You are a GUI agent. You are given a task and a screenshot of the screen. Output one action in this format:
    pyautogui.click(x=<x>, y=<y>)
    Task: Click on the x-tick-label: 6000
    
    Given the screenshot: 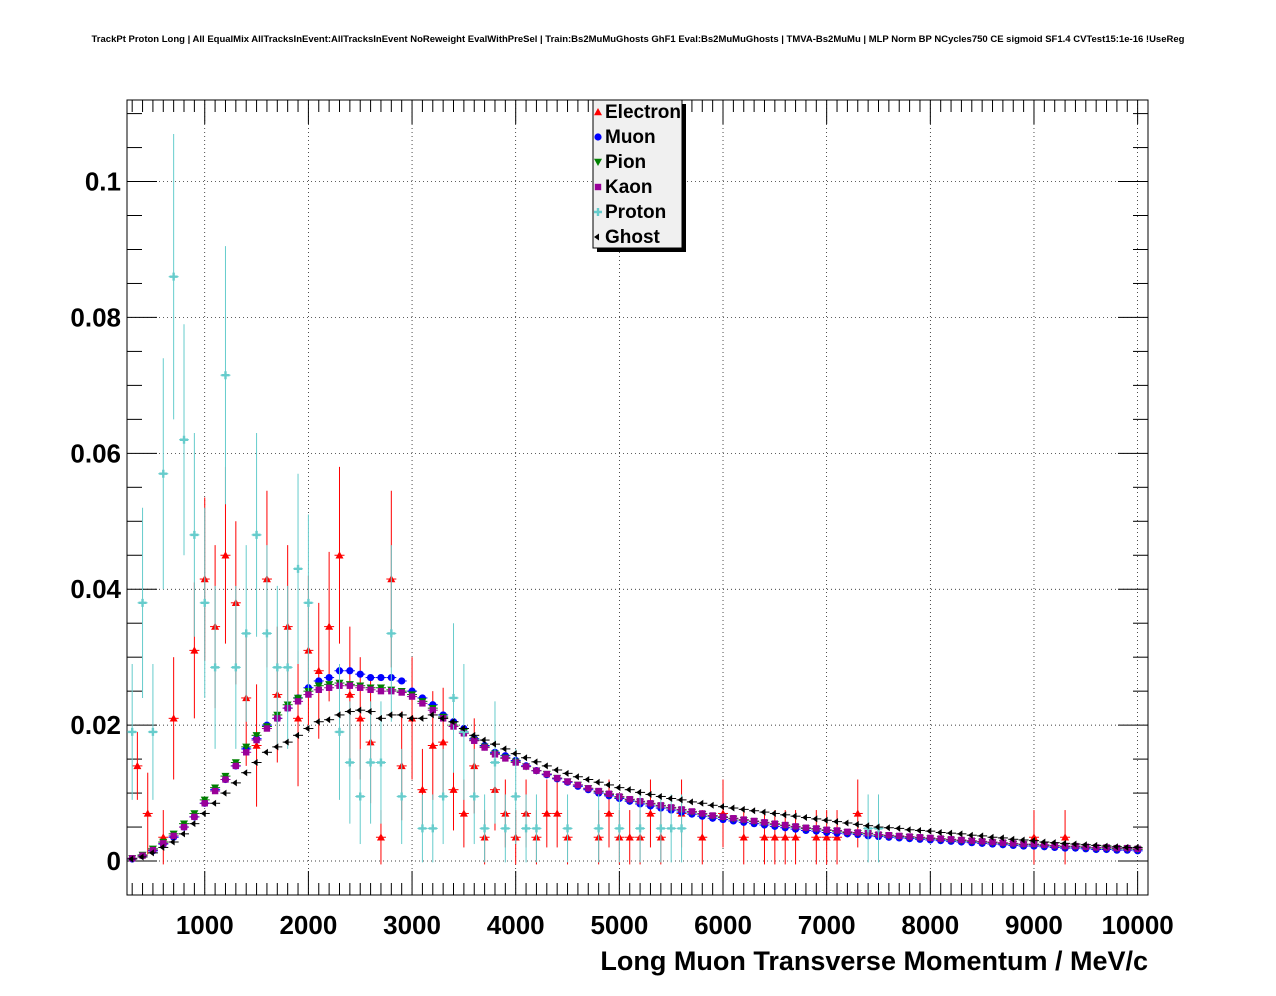 What is the action you would take?
    pyautogui.click(x=723, y=925)
    